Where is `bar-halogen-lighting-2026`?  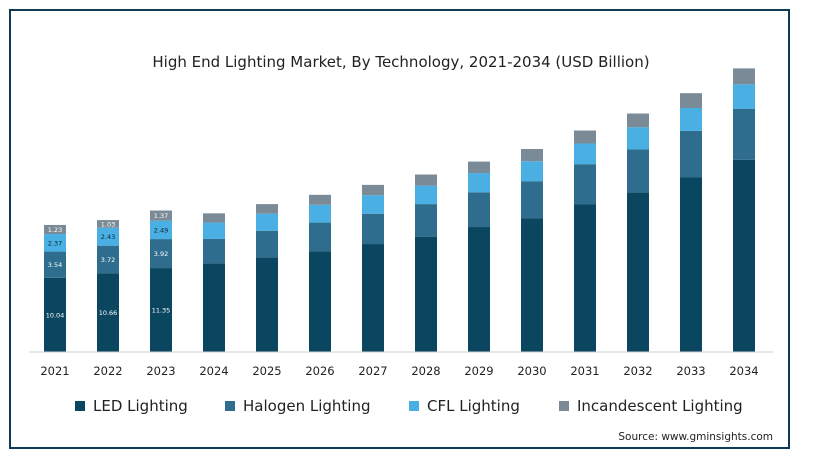
bar-halogen-lighting-2026 is located at coordinates (320, 237).